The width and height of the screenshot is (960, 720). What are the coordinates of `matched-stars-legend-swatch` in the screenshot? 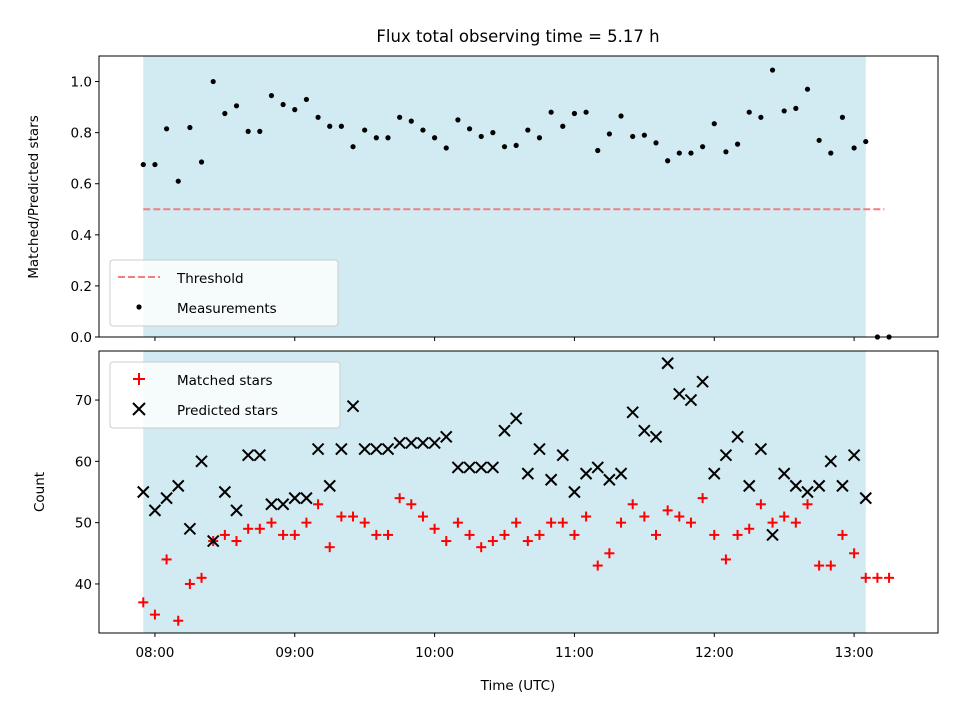 It's located at (139, 379).